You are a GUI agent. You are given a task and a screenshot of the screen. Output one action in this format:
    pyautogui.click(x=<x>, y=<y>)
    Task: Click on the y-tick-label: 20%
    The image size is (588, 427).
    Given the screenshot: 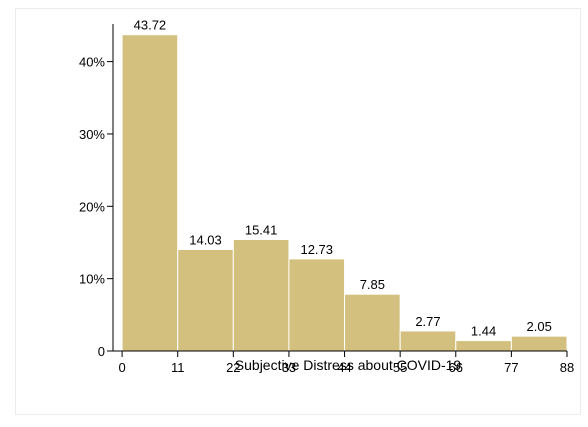 What is the action you would take?
    pyautogui.click(x=92, y=206)
    